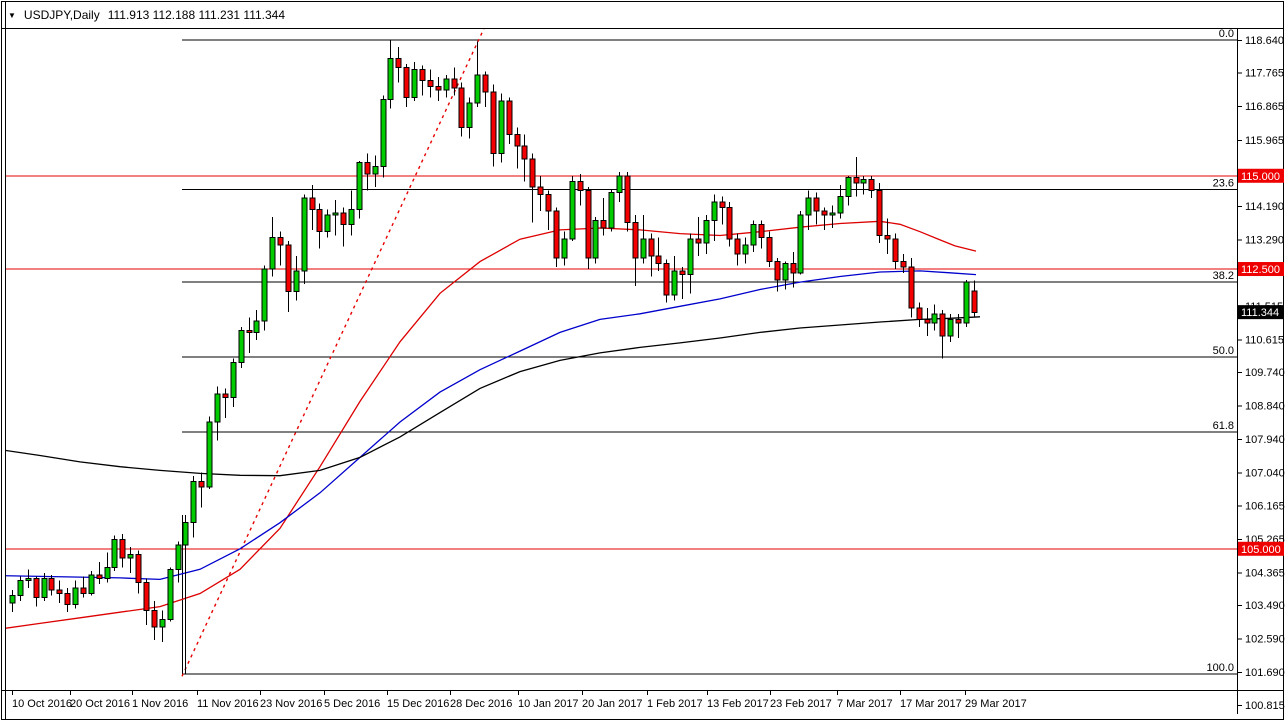 The height and width of the screenshot is (721, 1285). What do you see at coordinates (1261, 312) in the screenshot?
I see `current-price-badge-bg` at bounding box center [1261, 312].